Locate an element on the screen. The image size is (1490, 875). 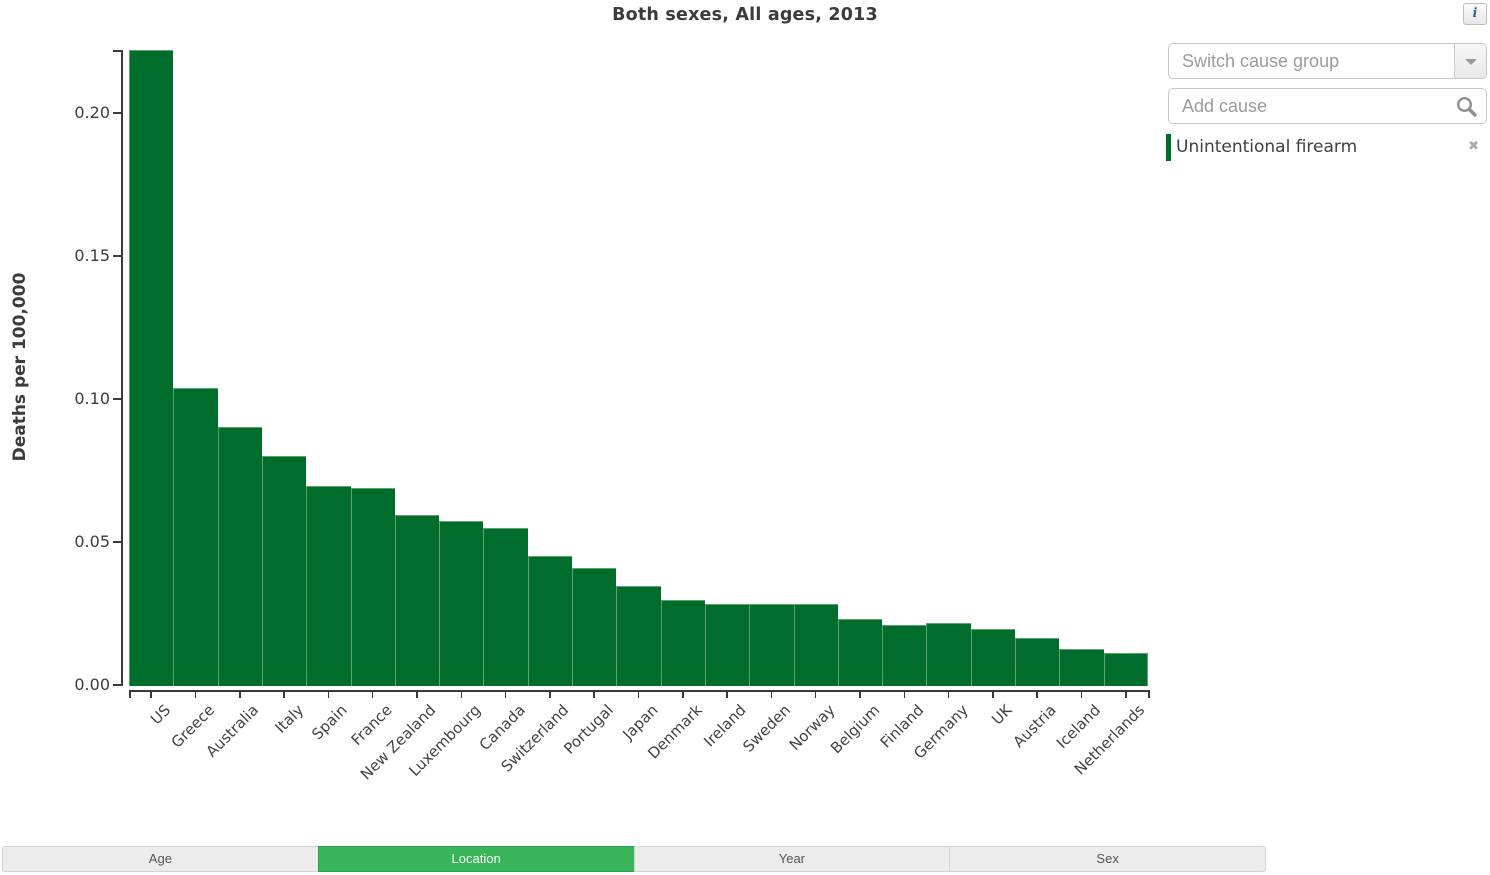
info-icon: i is located at coordinates (1475, 13).